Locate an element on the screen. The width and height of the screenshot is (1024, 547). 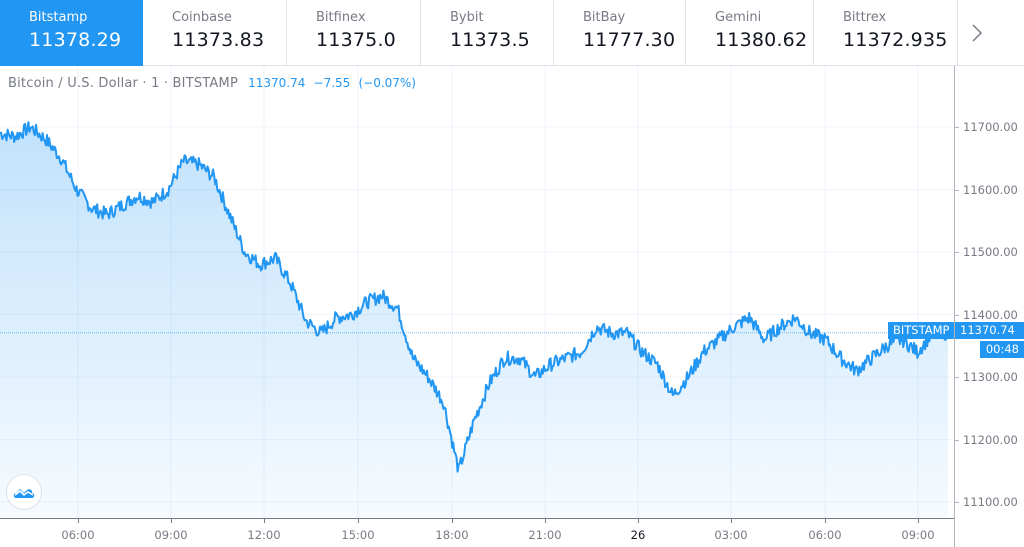
price-axis-label: 11100.00 is located at coordinates (990, 502).